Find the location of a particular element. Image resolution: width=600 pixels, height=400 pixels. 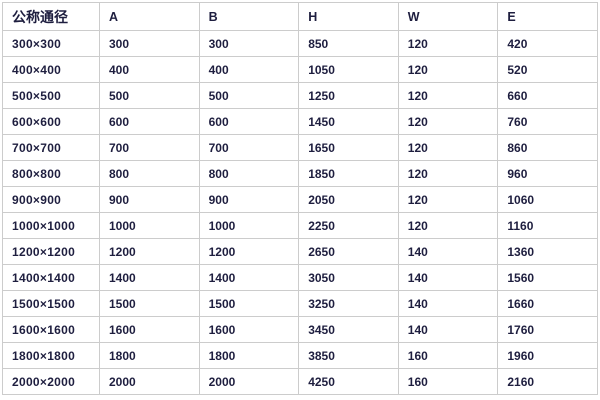

table-cell: 2250 is located at coordinates (348, 225).